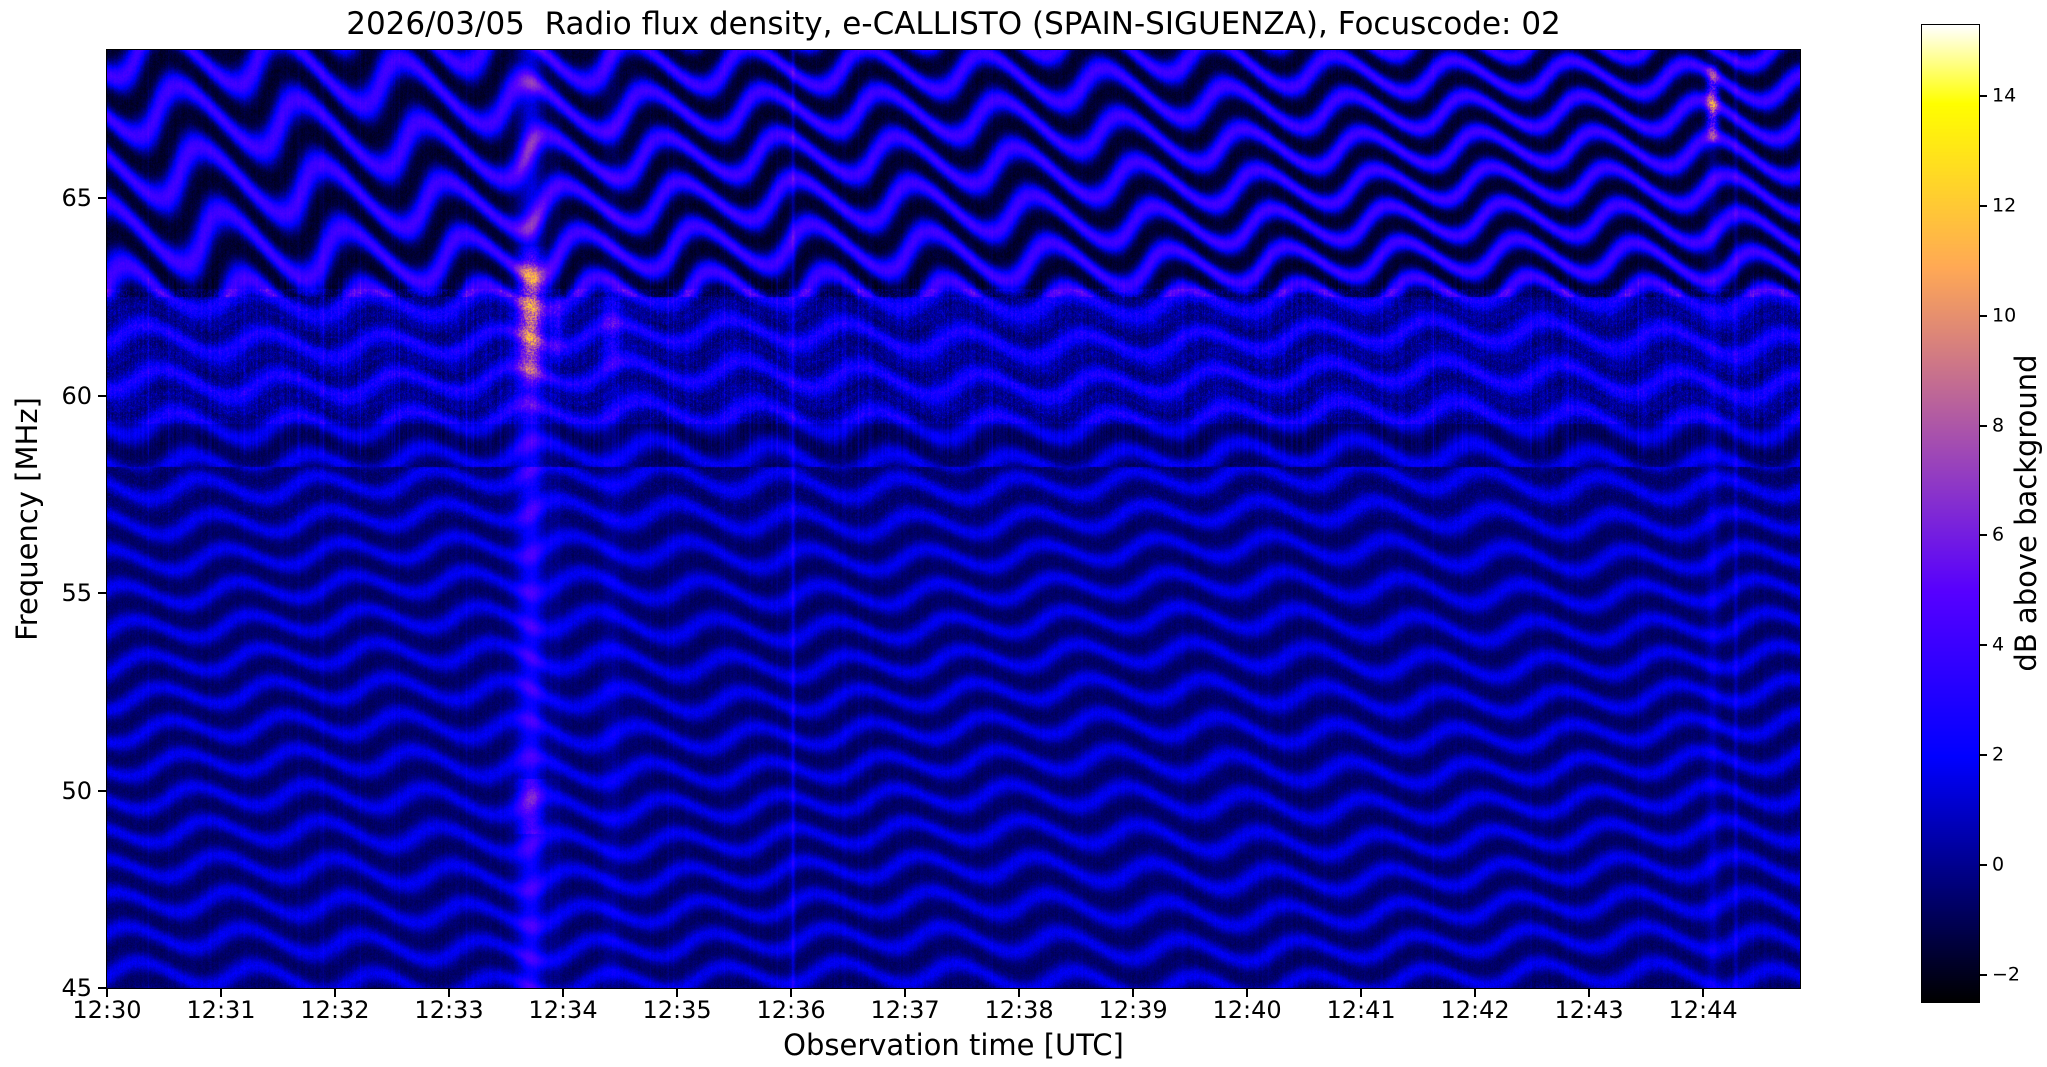 Image resolution: width=2047 pixels, height=1067 pixels. What do you see at coordinates (791, 1010) in the screenshot?
I see `x-tick-label: 12:36` at bounding box center [791, 1010].